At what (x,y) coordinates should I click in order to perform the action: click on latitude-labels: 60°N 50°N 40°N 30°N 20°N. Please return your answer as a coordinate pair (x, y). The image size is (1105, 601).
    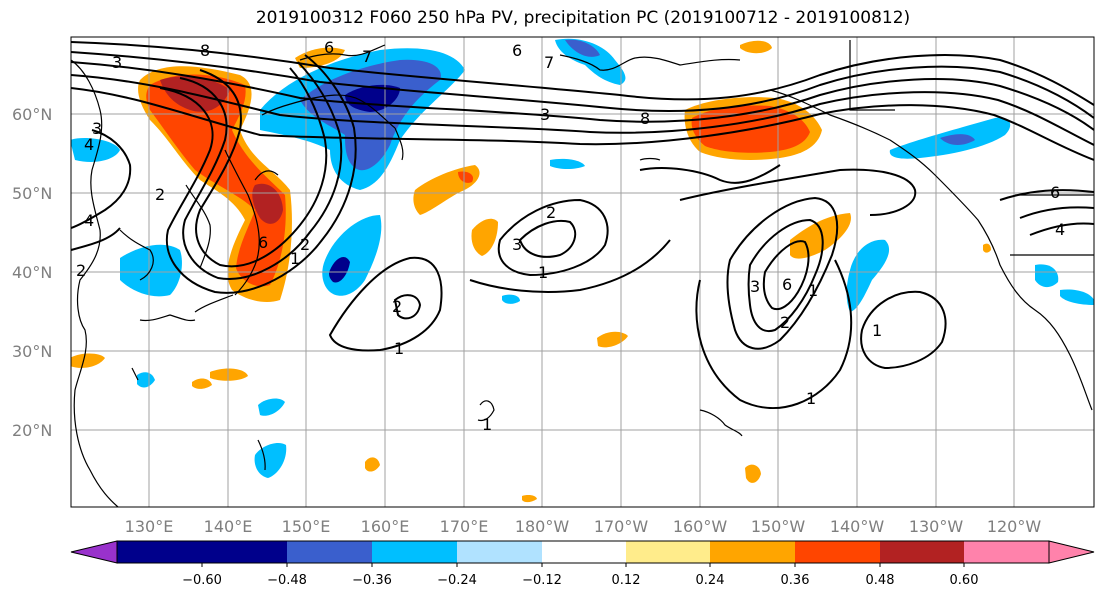
    Looking at the image, I should click on (32, 272).